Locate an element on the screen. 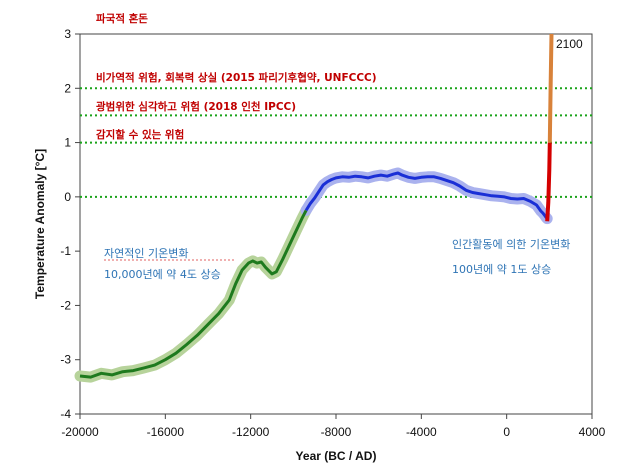 The height and width of the screenshot is (475, 628). x-axis-title: Year (BC / AD) is located at coordinates (336, 456).